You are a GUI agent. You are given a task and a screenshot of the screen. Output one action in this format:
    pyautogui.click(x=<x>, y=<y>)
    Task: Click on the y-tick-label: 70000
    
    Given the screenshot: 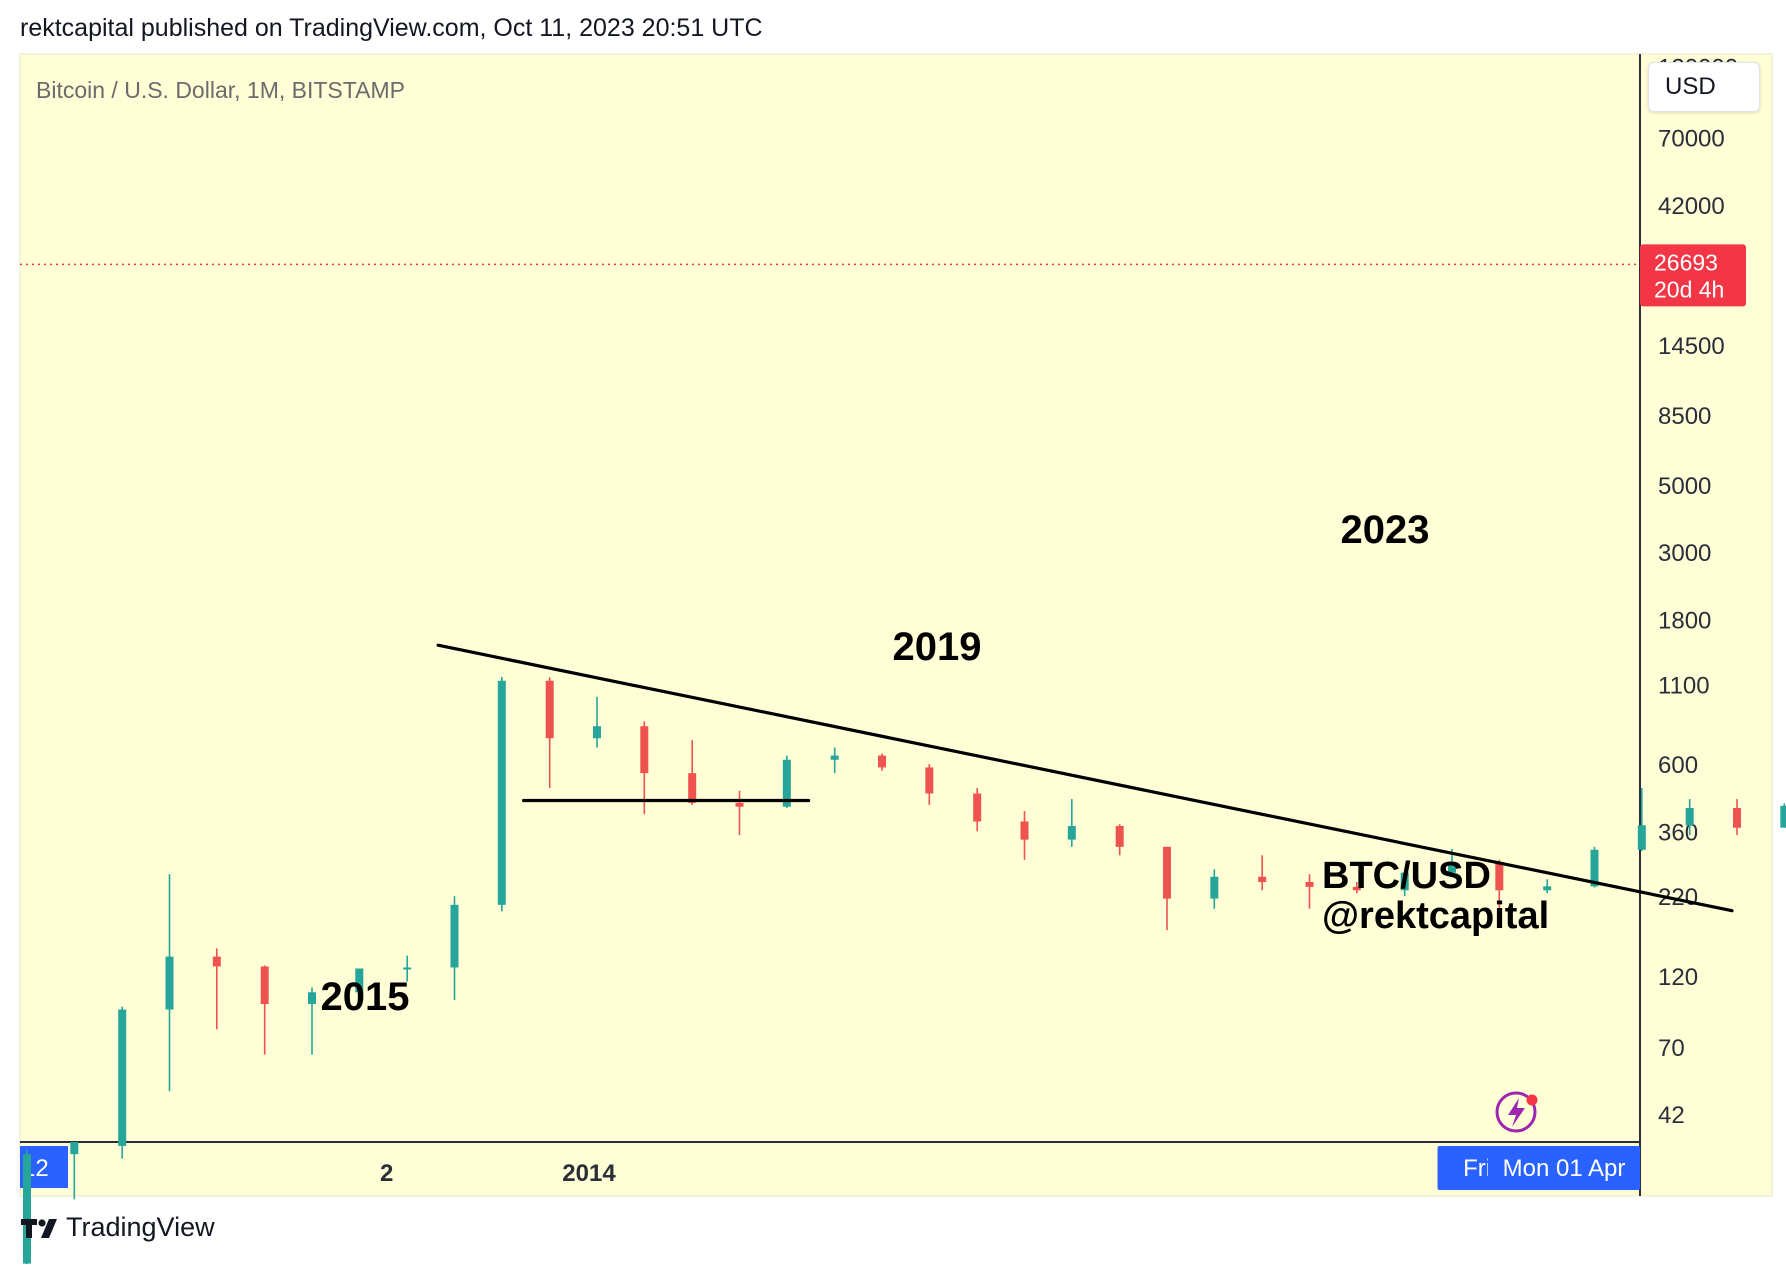 What is the action you would take?
    pyautogui.click(x=1691, y=139)
    